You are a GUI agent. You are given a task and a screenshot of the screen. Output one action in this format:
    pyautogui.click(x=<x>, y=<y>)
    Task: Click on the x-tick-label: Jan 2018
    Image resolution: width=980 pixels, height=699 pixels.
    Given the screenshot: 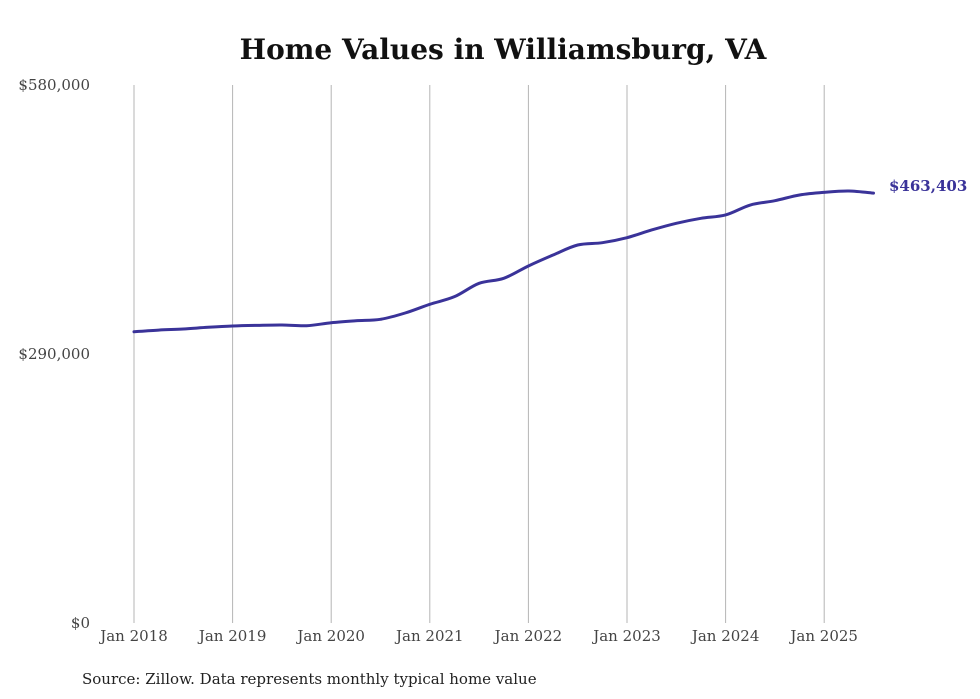 What is the action you would take?
    pyautogui.click(x=133, y=636)
    